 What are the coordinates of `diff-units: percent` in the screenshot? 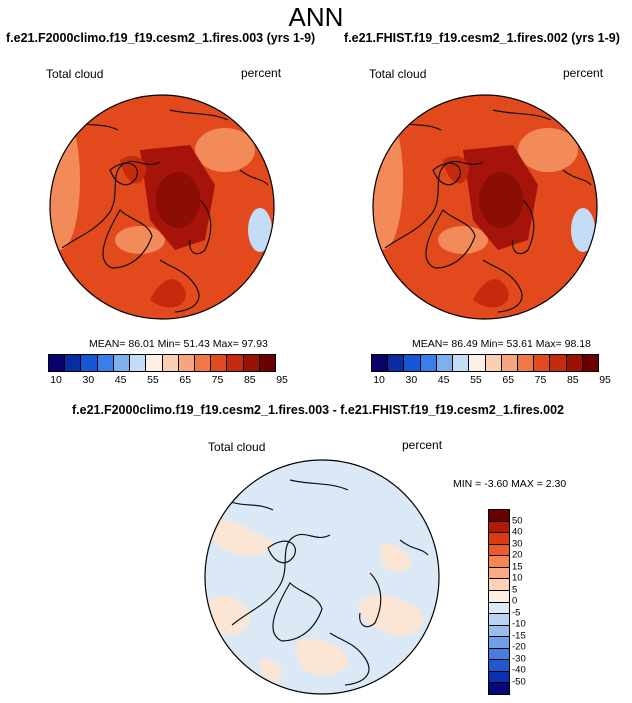 It's located at (422, 445).